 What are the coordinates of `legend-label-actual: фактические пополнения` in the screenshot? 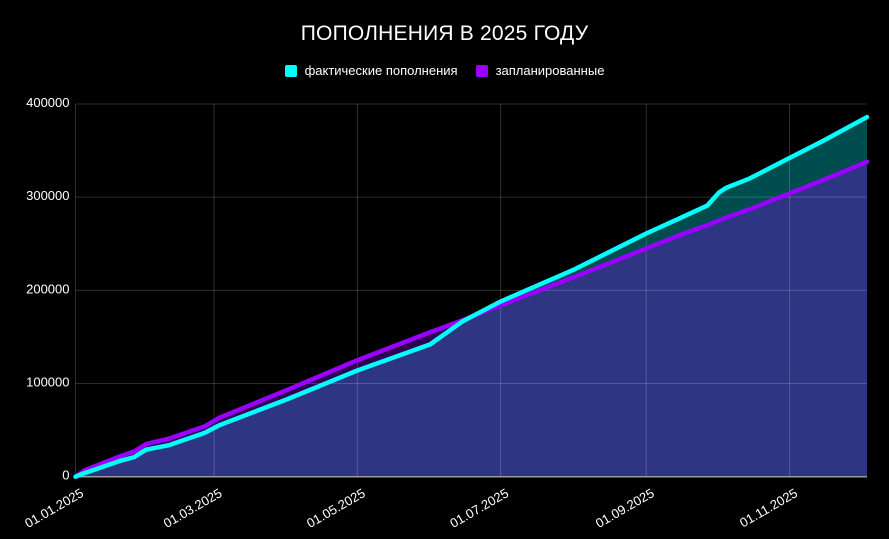 It's located at (381, 70).